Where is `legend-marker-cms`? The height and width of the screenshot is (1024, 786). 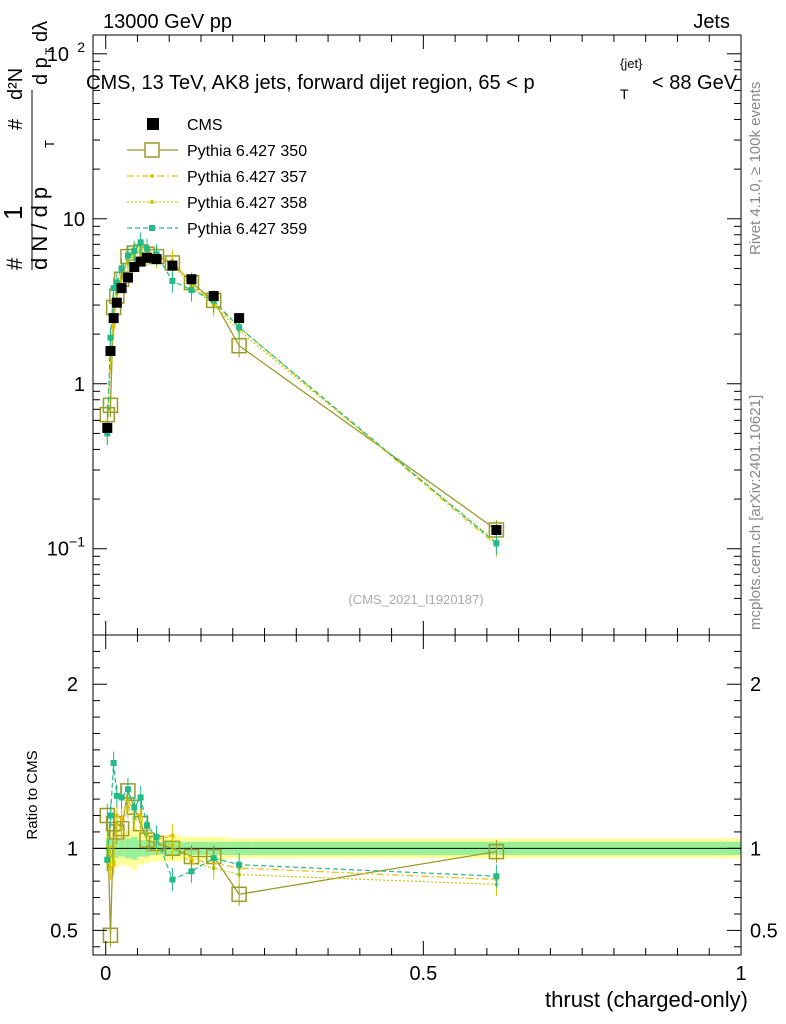 legend-marker-cms is located at coordinates (153, 124).